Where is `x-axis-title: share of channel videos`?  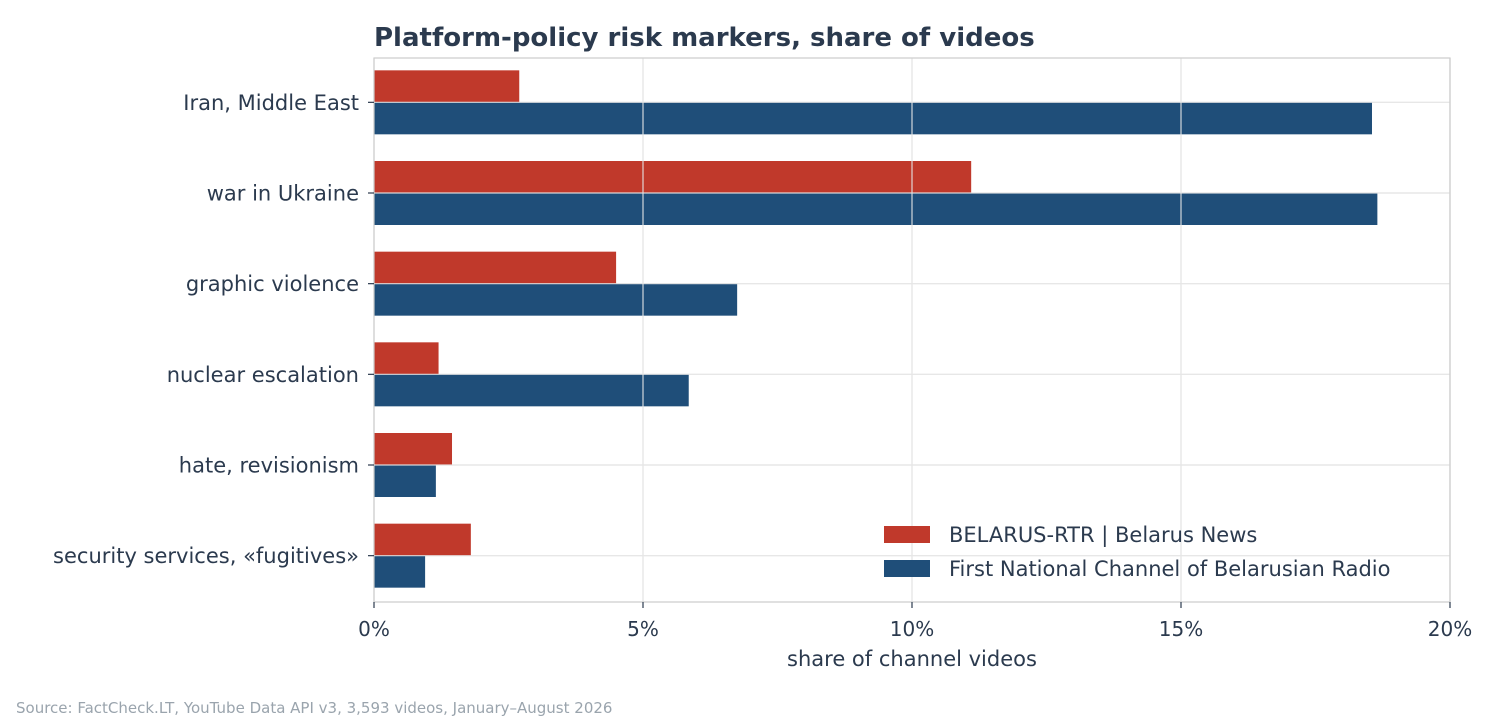
x-axis-title: share of channel videos is located at coordinates (912, 659).